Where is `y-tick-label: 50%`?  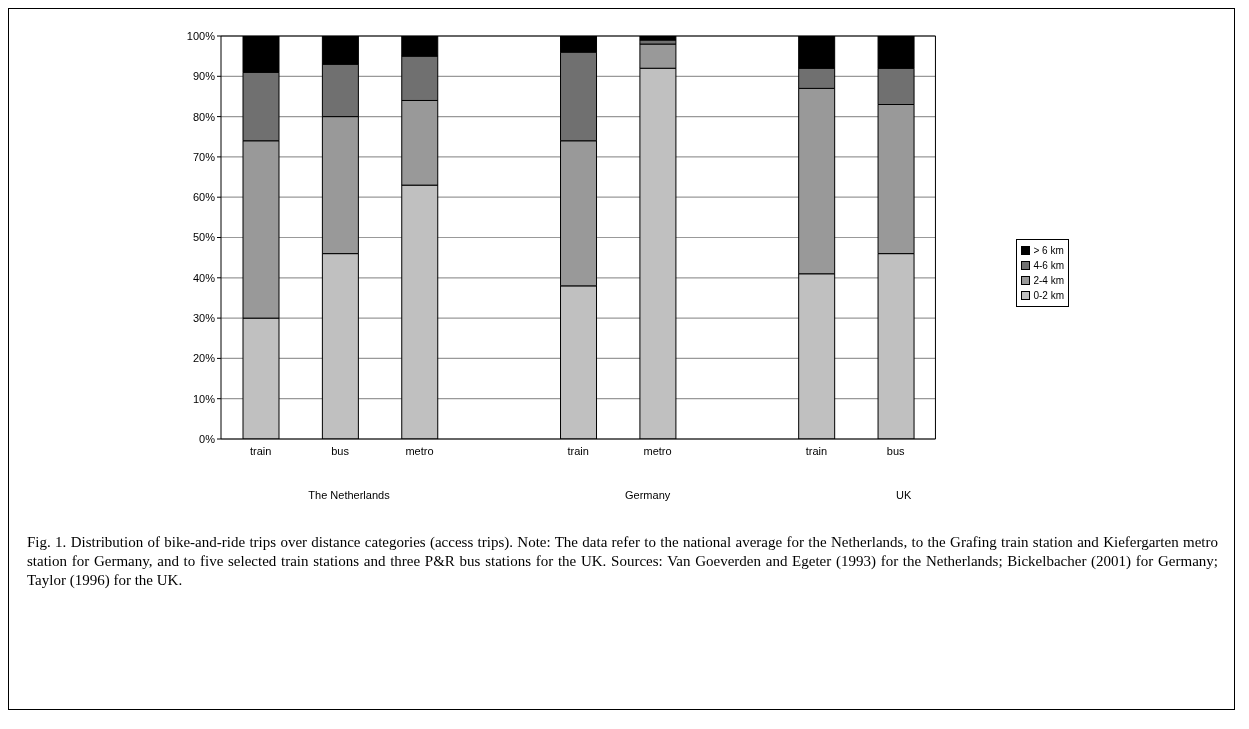 y-tick-label: 50% is located at coordinates (204, 237).